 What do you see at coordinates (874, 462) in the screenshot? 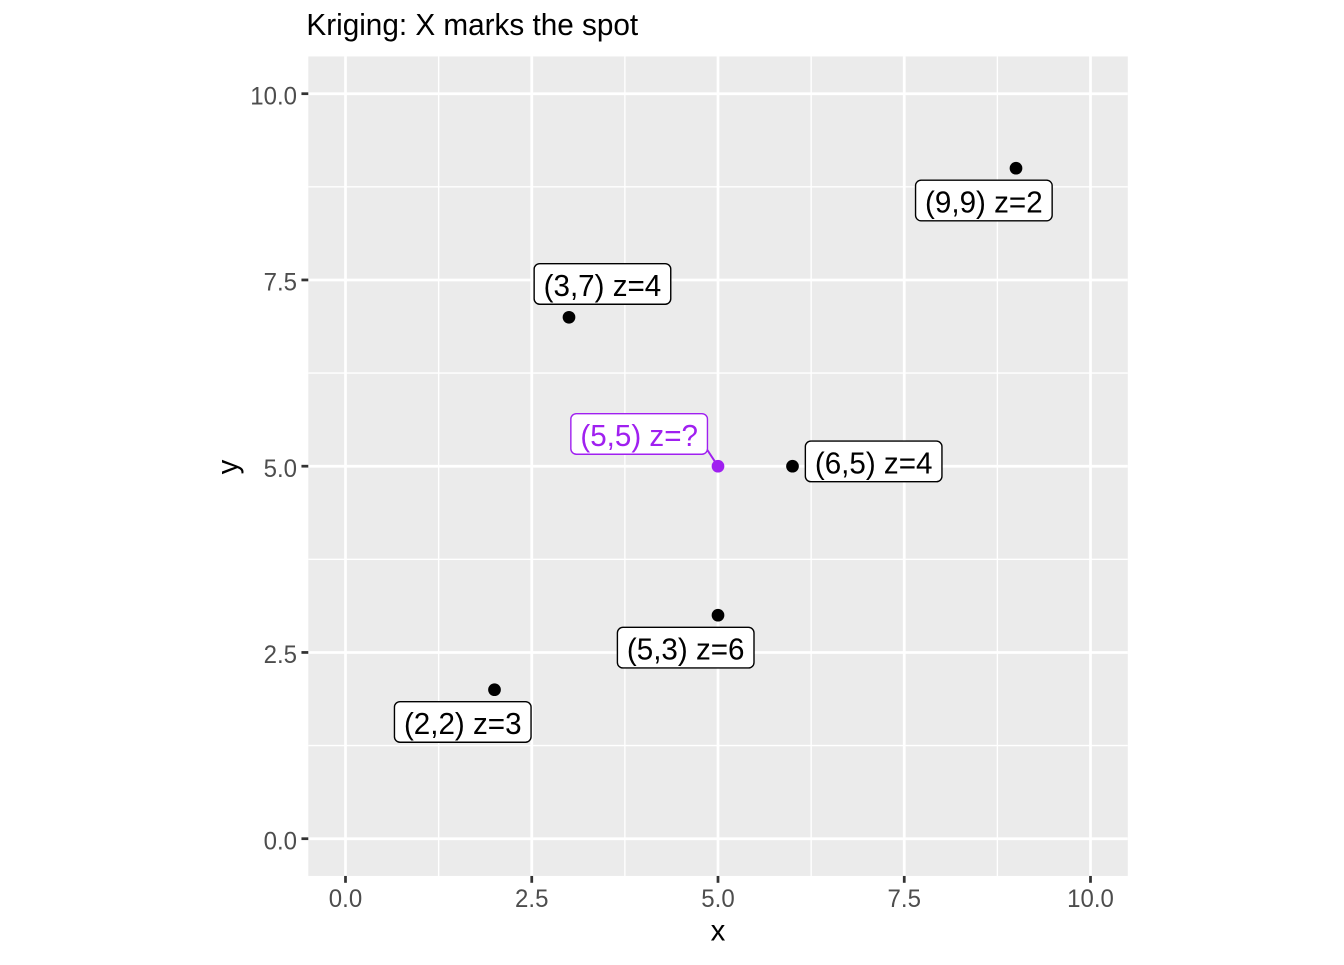
I see `svg-text: (6,5) z=4` at bounding box center [874, 462].